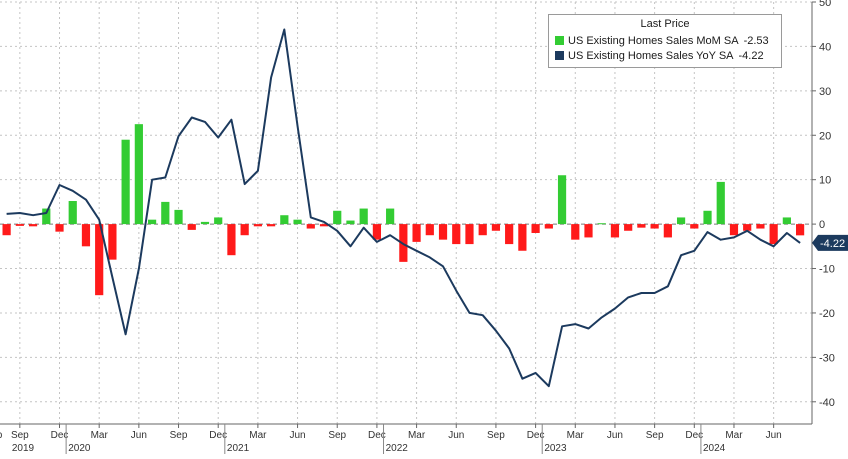 The image size is (848, 459). What do you see at coordinates (397, 448) in the screenshot?
I see `x-year-label: 2022` at bounding box center [397, 448].